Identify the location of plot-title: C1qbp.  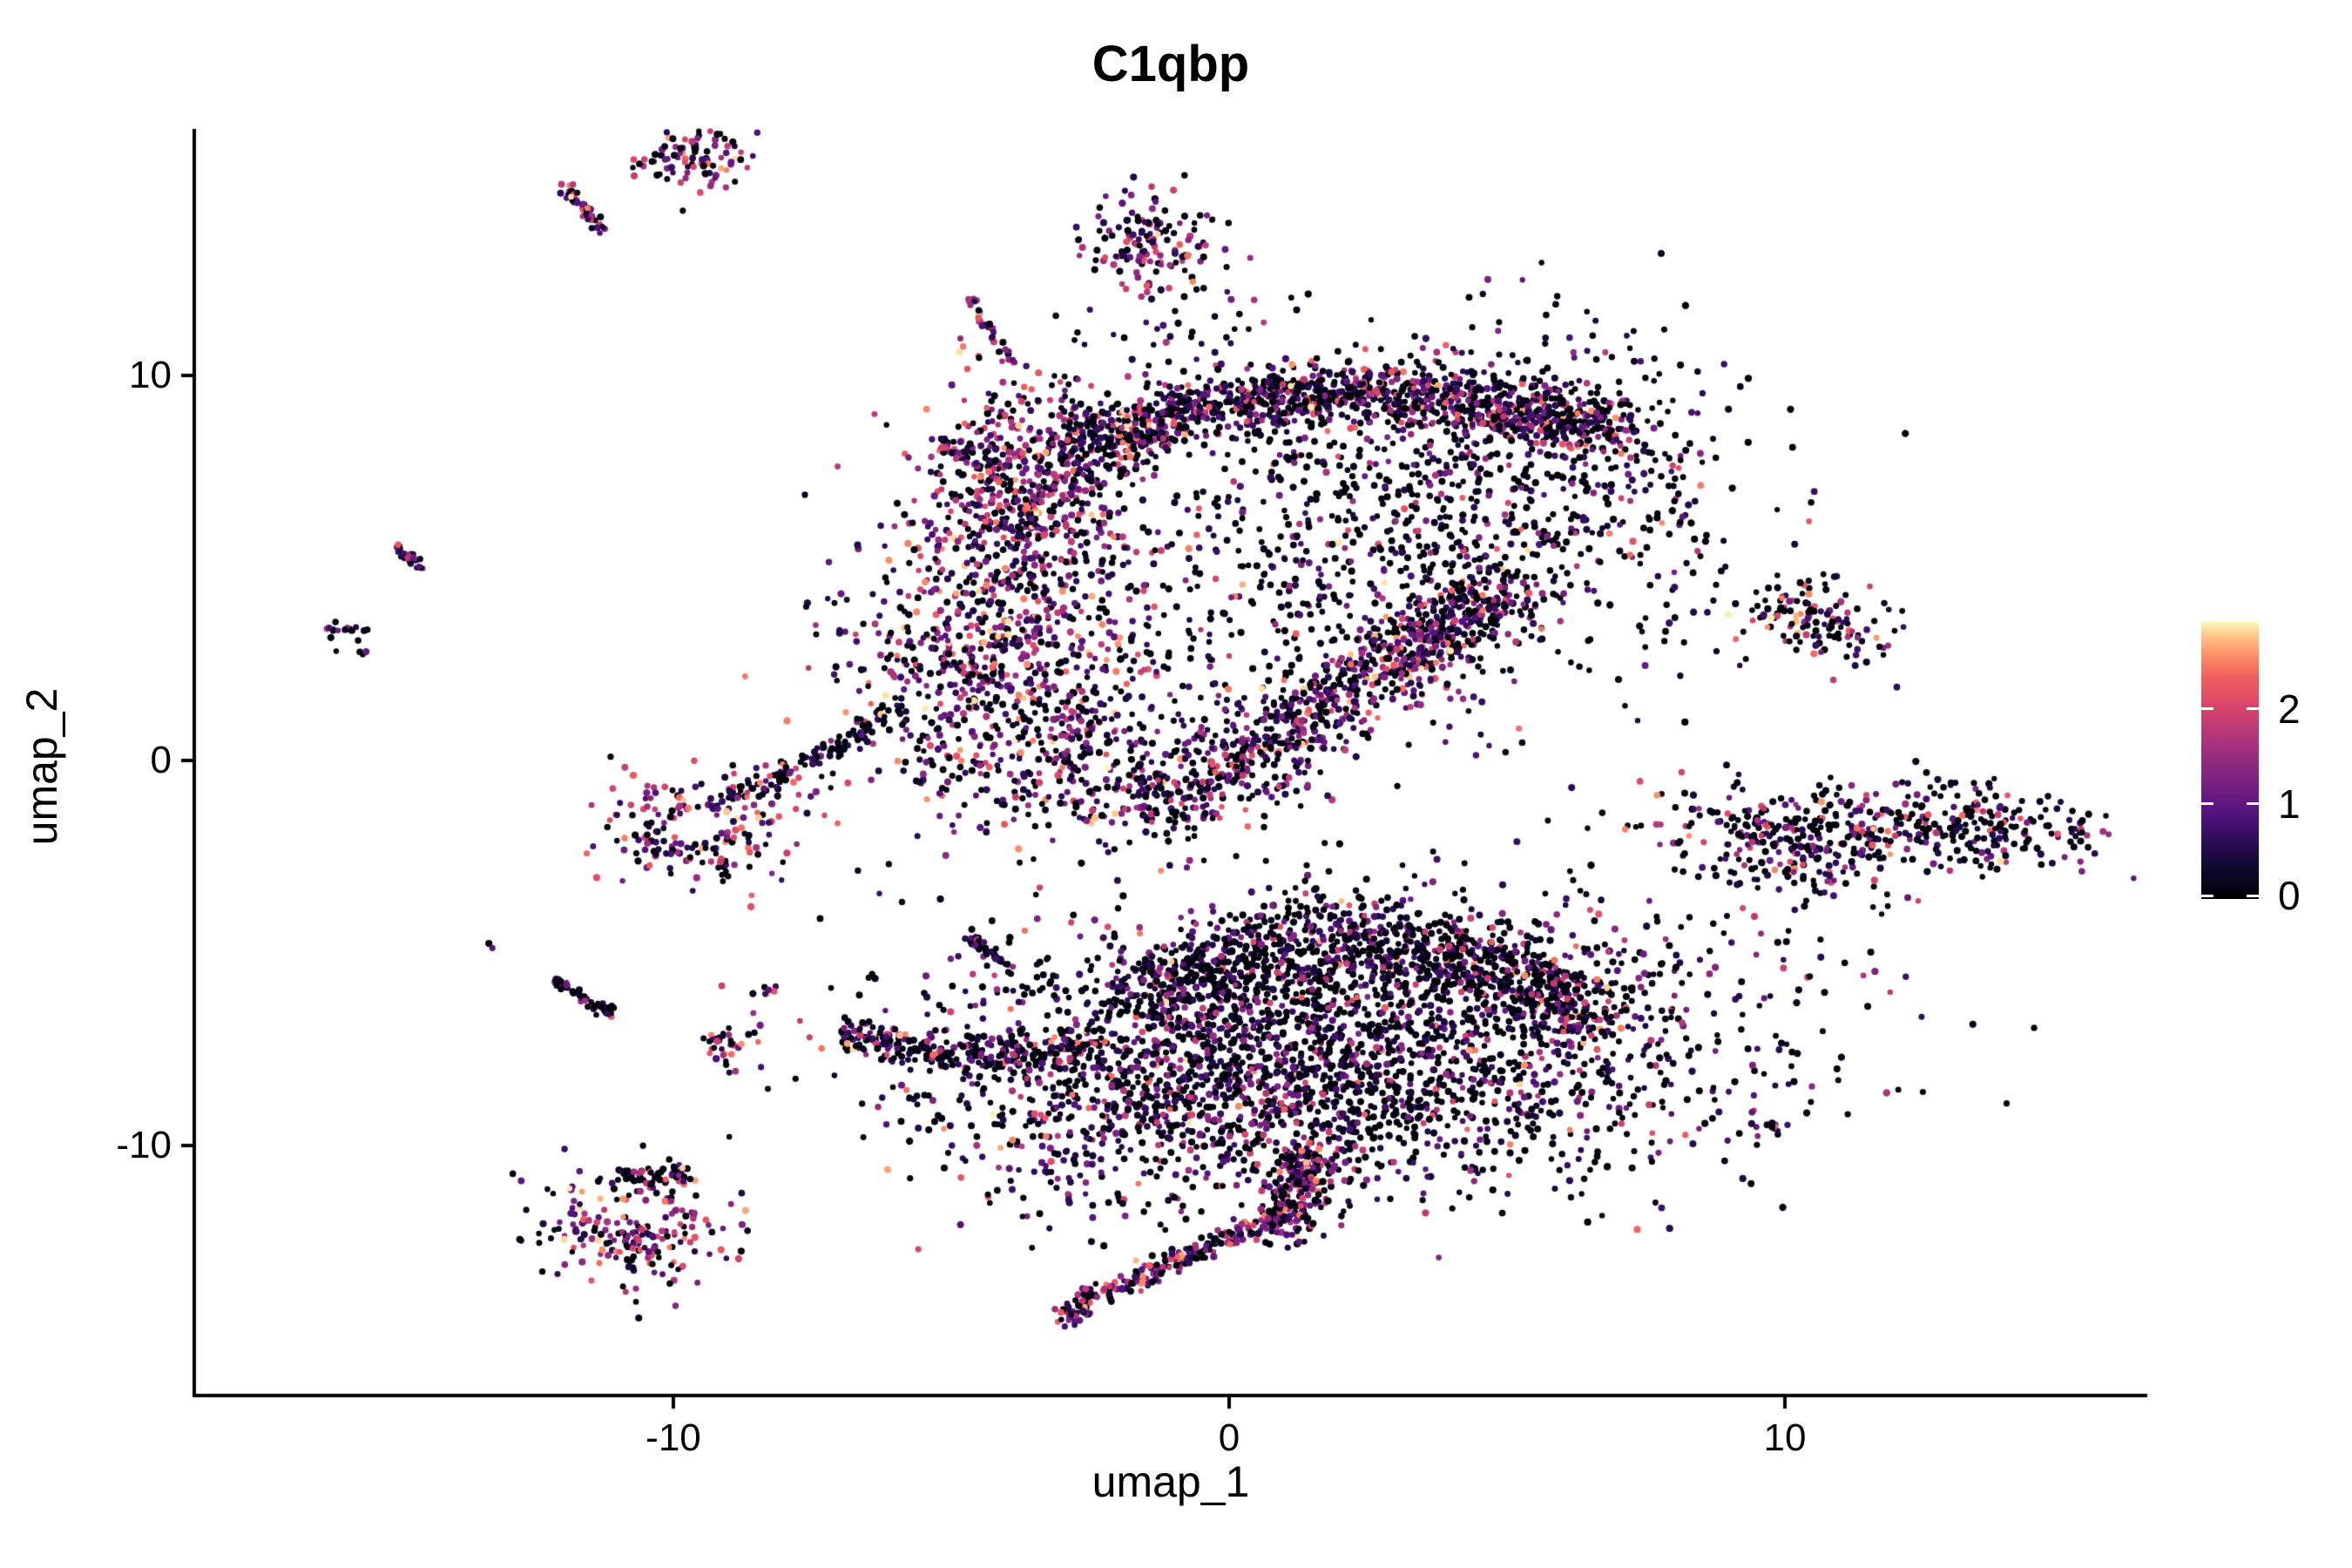
(1171, 64).